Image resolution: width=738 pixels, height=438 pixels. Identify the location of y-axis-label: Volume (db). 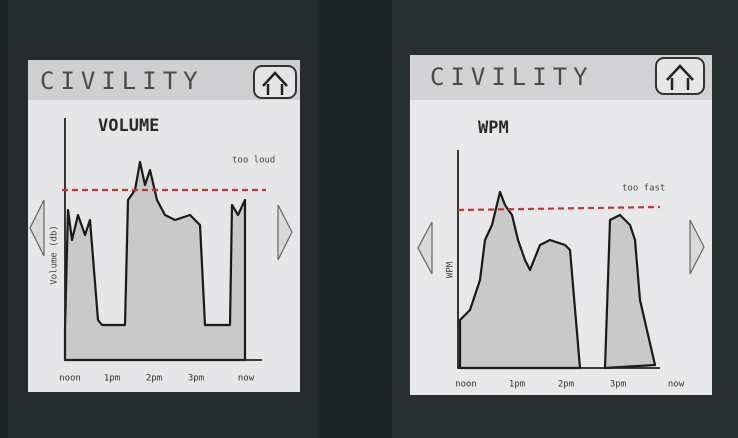
(55, 255).